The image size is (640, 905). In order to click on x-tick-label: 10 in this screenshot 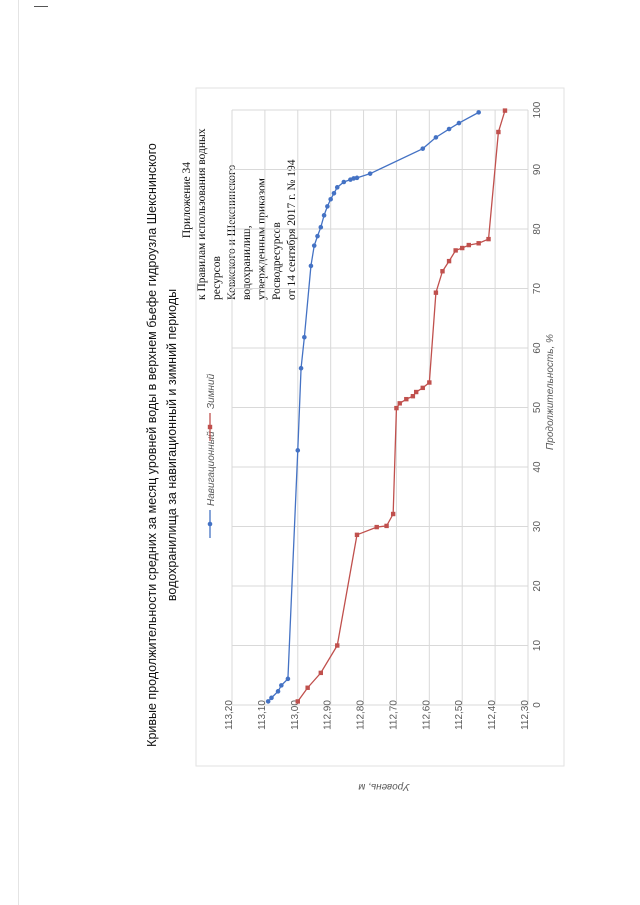, I will do `click(537, 646)`.